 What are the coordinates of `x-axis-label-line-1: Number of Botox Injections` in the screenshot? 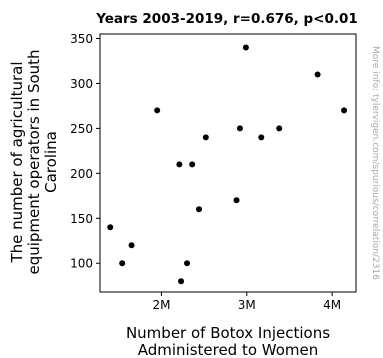 It's located at (228, 333).